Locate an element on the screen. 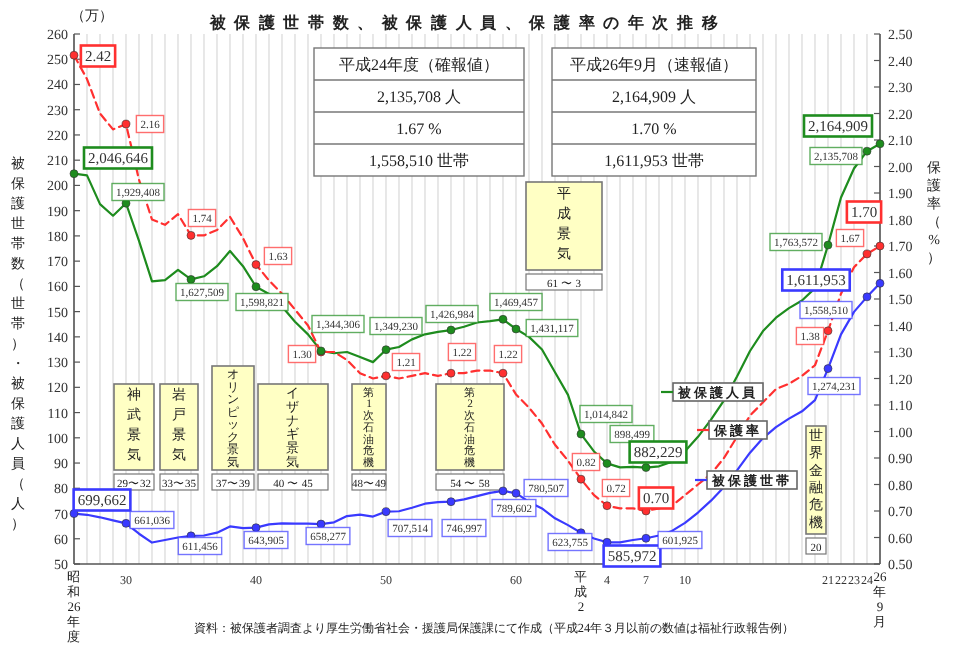  annotation: 2,164,909 人 is located at coordinates (654, 96).